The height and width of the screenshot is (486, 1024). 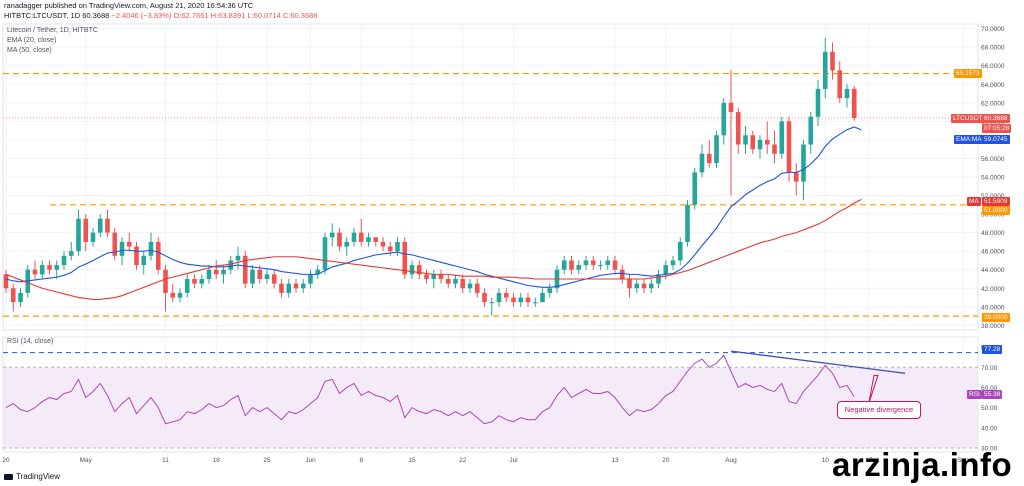 I want to click on negative-divergence-annotation: Negative divergence, so click(x=879, y=410).